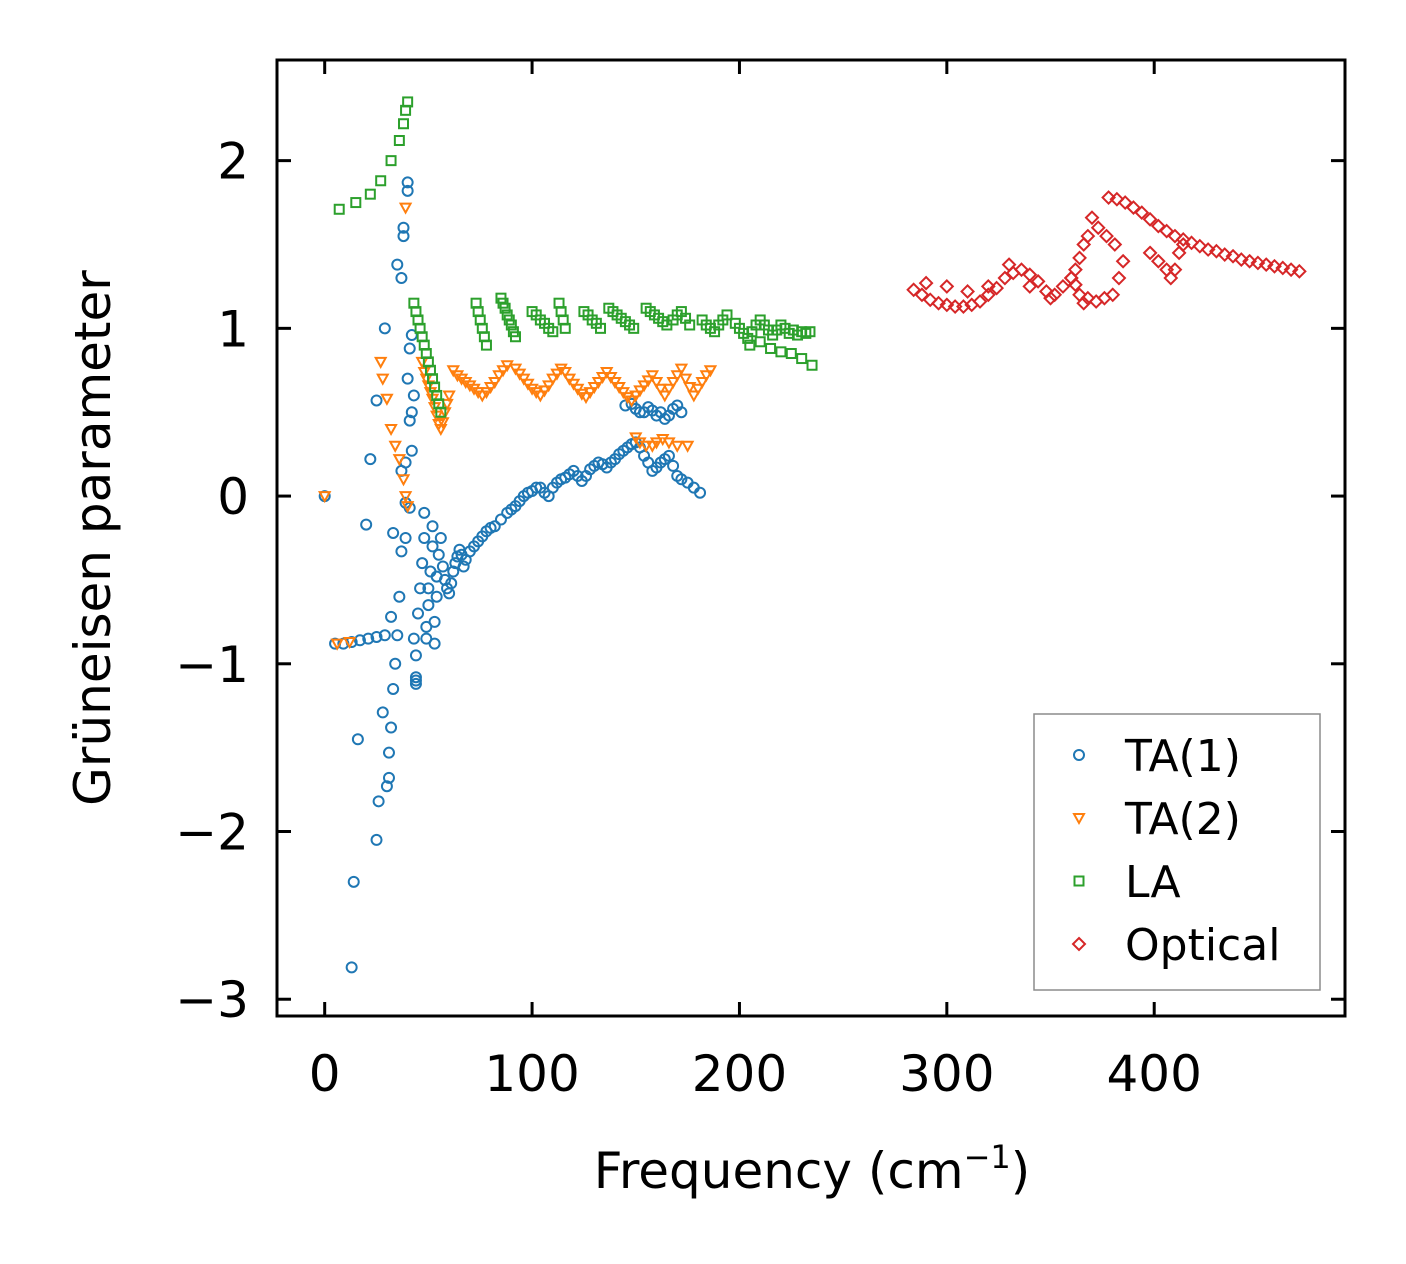 This screenshot has height=1264, width=1406. What do you see at coordinates (1106, 252) in the screenshot?
I see `series-optical` at bounding box center [1106, 252].